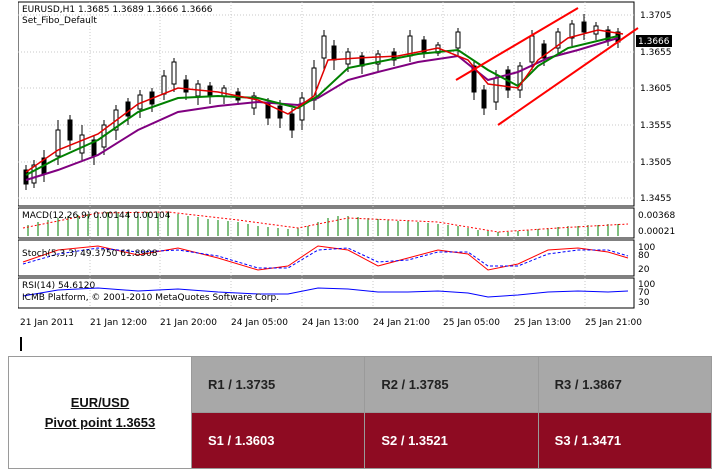 Image resolution: width=721 pixels, height=472 pixels. I want to click on indicator-name: Set_Fibo_Default, so click(59, 21).